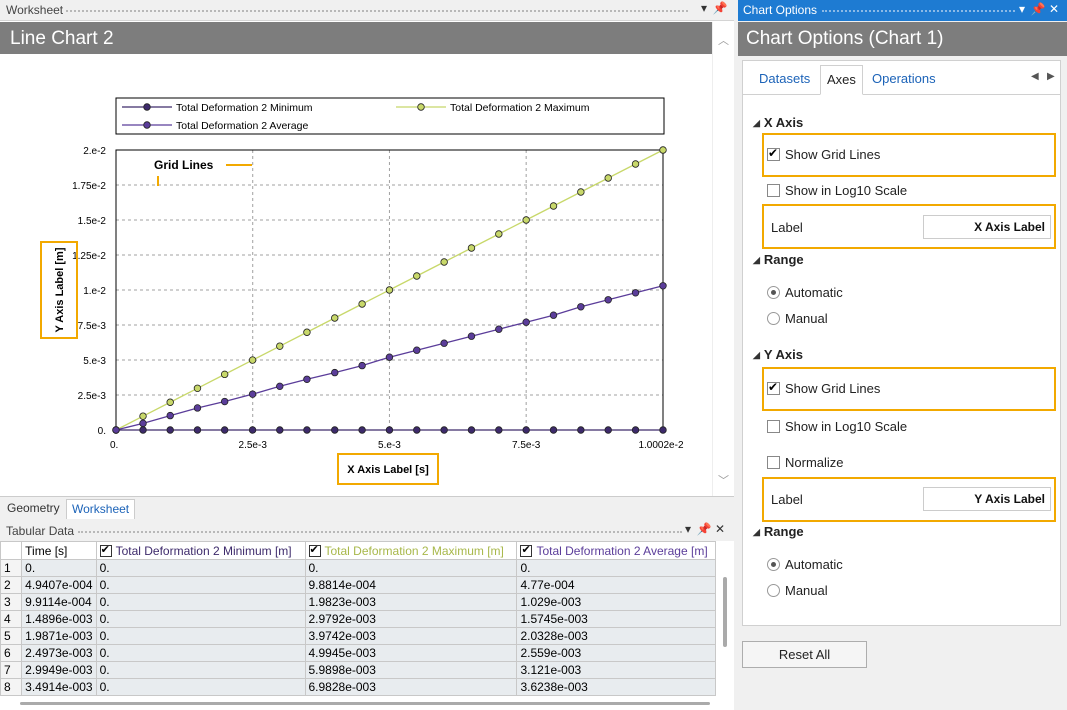 This screenshot has width=1067, height=710. I want to click on y-show-grid-lines-checkbox: Show Grid Lines, so click(823, 388).